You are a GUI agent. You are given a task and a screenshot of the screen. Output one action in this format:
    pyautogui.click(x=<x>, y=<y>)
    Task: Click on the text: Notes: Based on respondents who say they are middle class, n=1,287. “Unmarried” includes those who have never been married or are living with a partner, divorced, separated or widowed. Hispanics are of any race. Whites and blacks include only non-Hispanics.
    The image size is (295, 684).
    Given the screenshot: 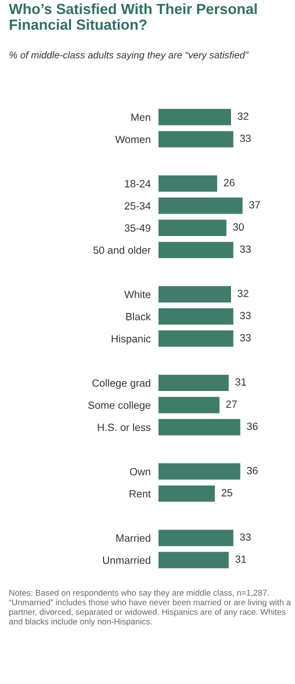 What is the action you would take?
    pyautogui.click(x=150, y=608)
    